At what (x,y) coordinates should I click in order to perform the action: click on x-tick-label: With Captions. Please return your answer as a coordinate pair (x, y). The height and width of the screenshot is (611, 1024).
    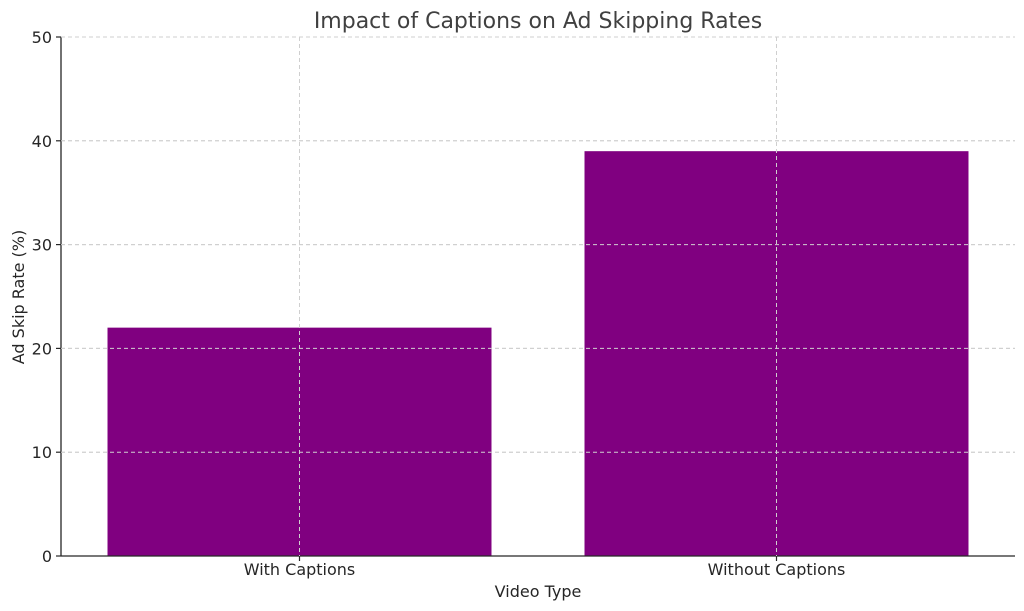
    Looking at the image, I should click on (300, 569).